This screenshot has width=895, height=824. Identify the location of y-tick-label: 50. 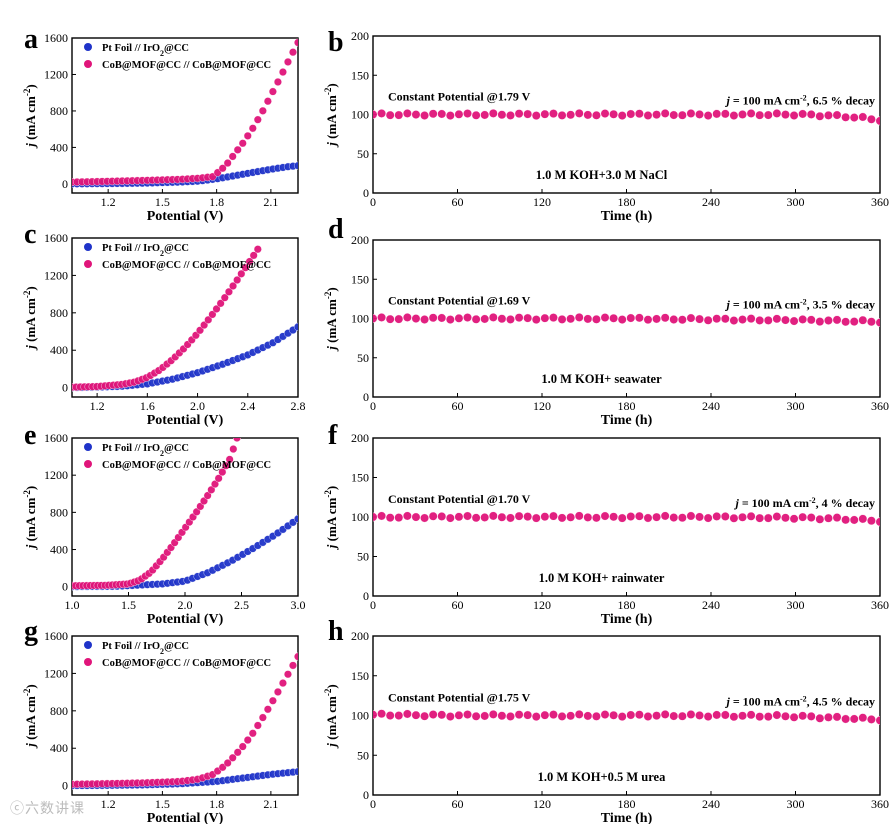
(363, 557).